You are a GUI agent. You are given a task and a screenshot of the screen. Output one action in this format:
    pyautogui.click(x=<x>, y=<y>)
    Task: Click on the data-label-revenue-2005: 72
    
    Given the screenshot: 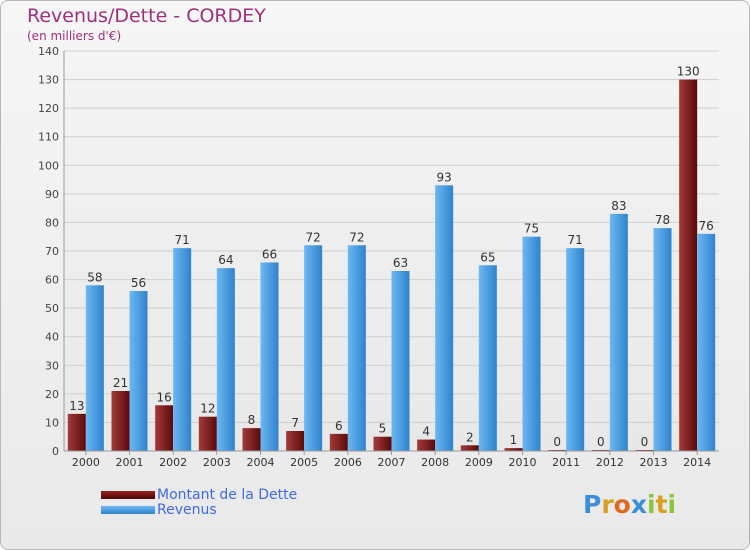 What is the action you would take?
    pyautogui.click(x=313, y=237)
    